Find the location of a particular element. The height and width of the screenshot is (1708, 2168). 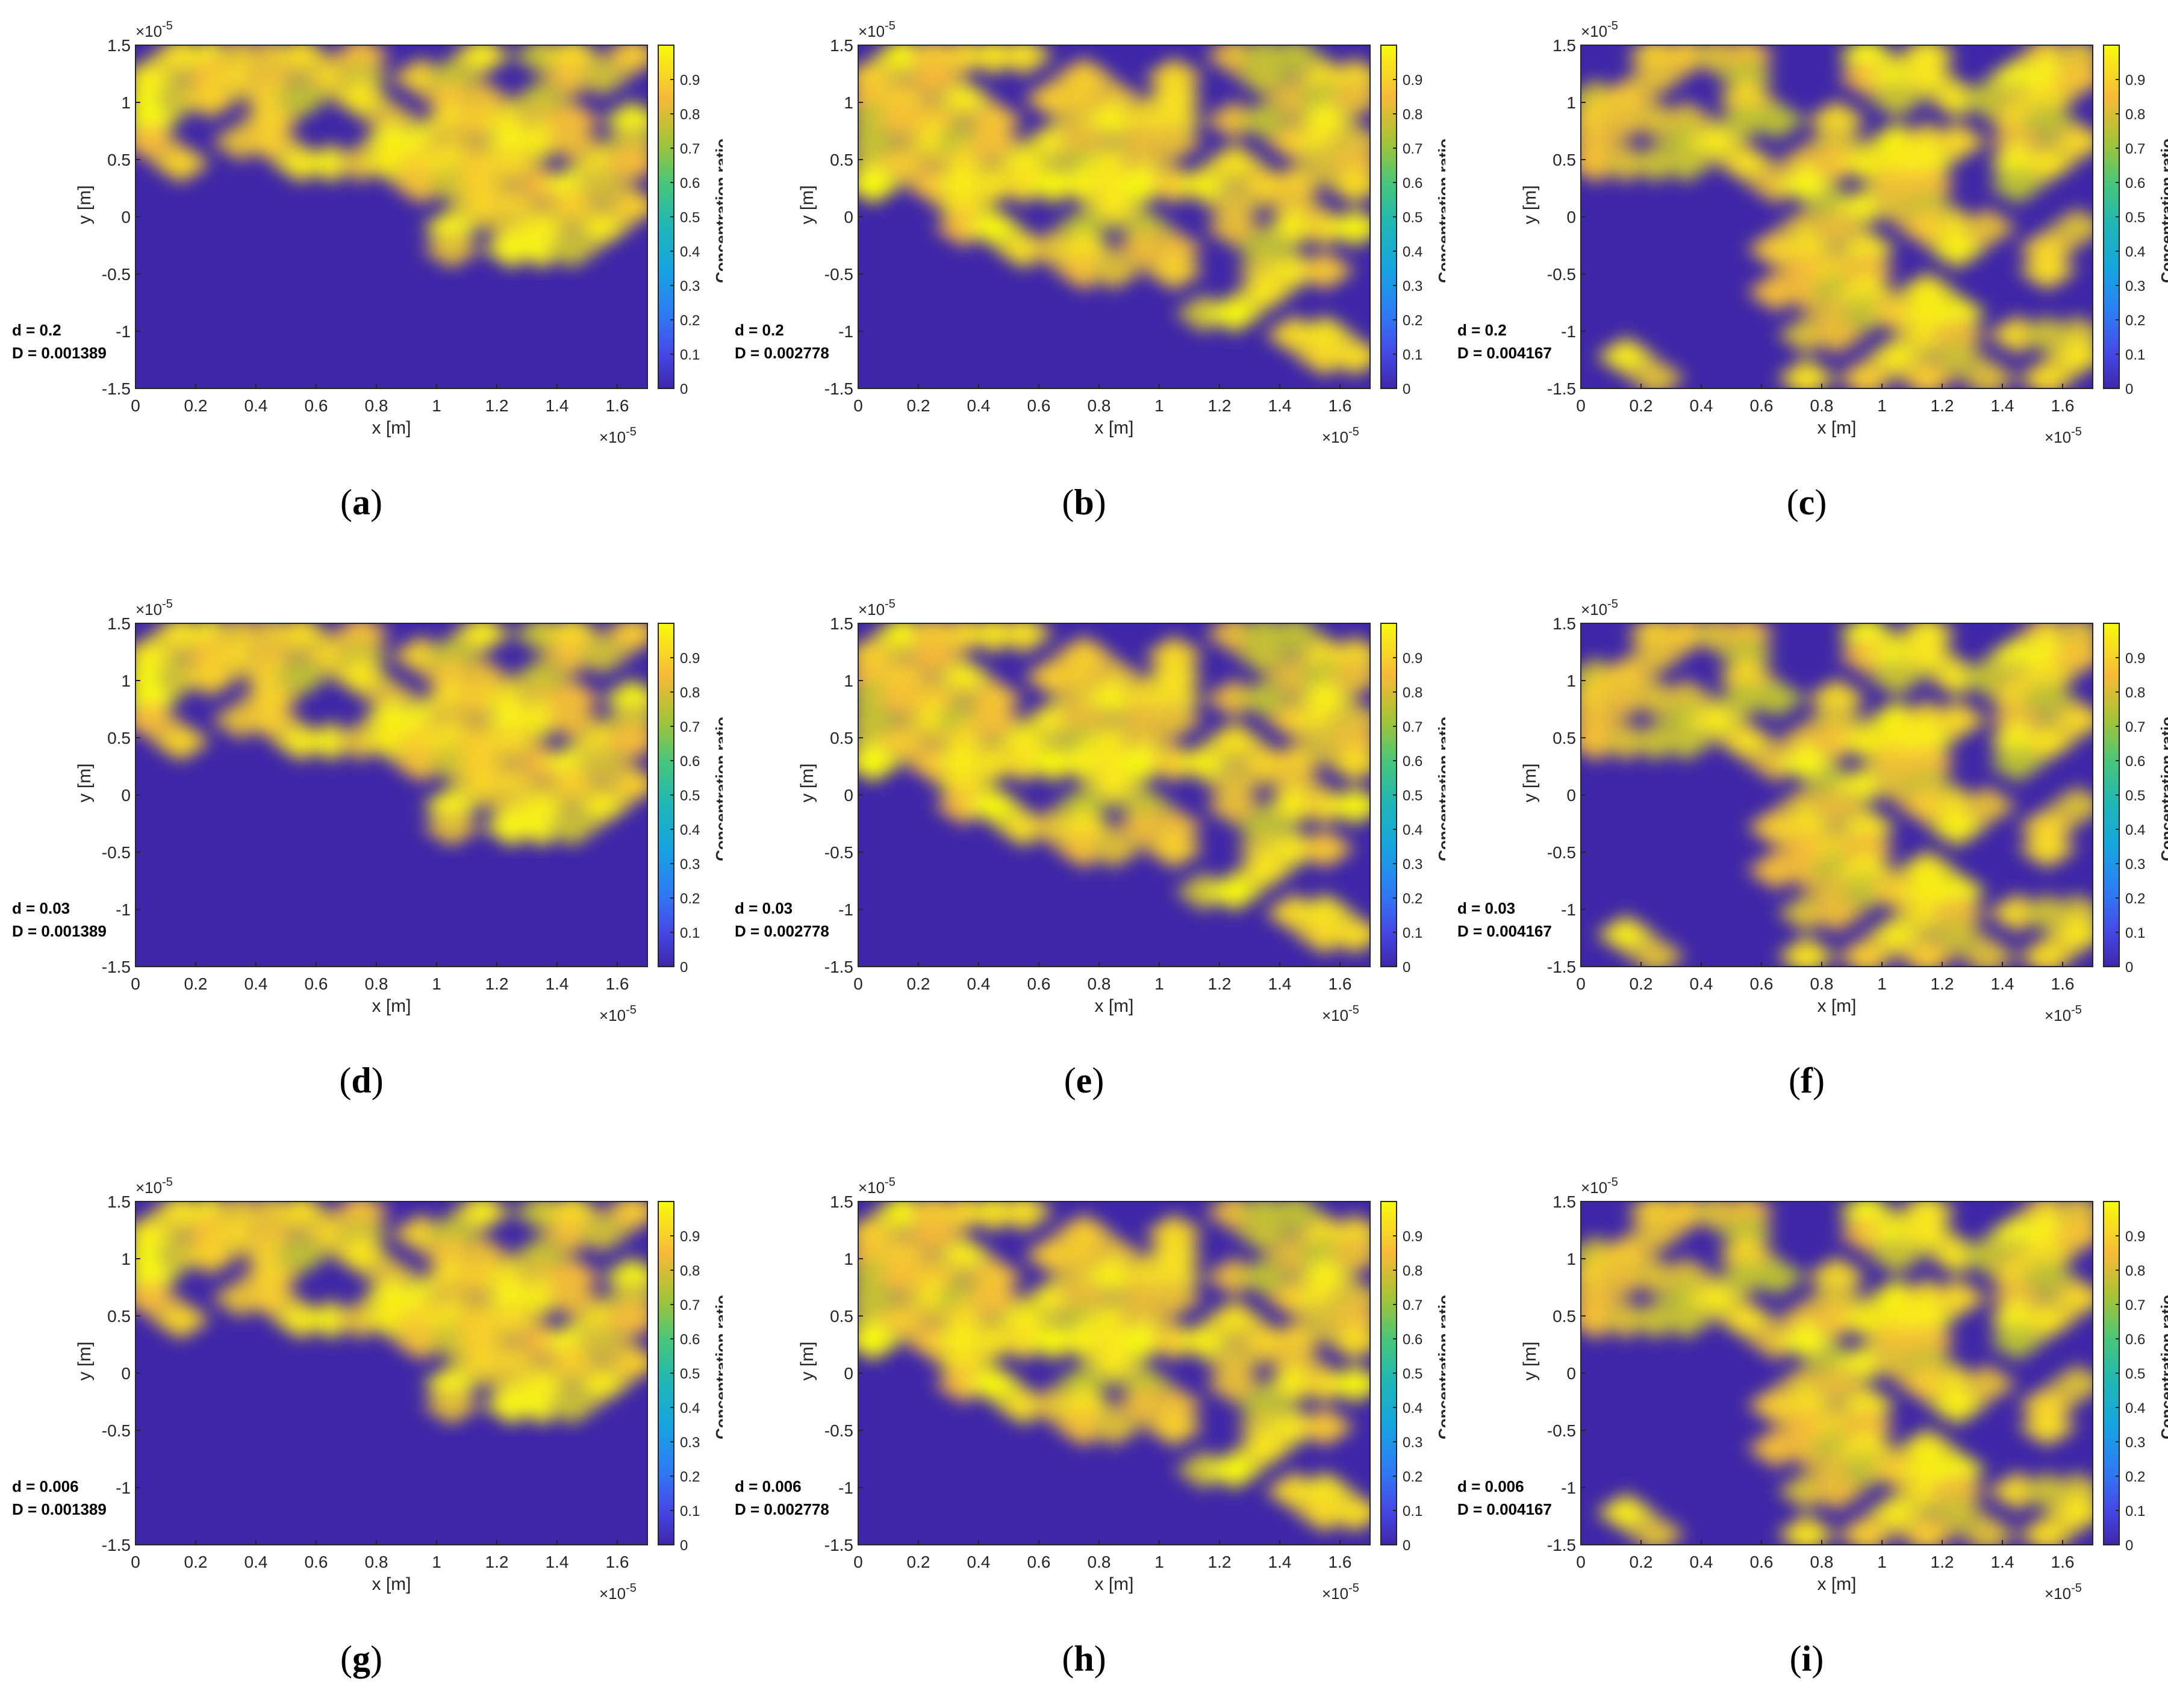

colorbar-tick-label: 0.1 is located at coordinates (1412, 933).